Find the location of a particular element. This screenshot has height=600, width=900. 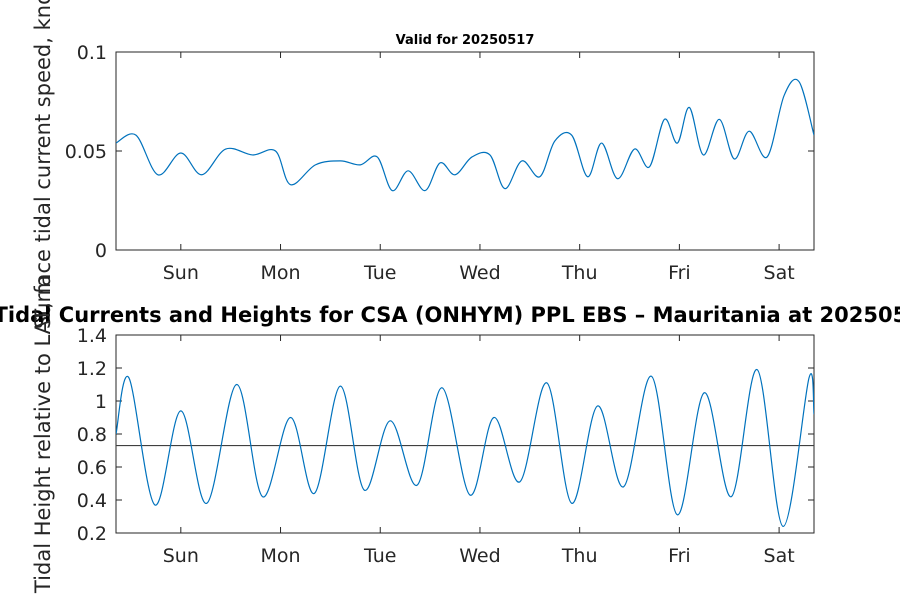

chart-subtitle: Valid for 20250517 is located at coordinates (465, 40).